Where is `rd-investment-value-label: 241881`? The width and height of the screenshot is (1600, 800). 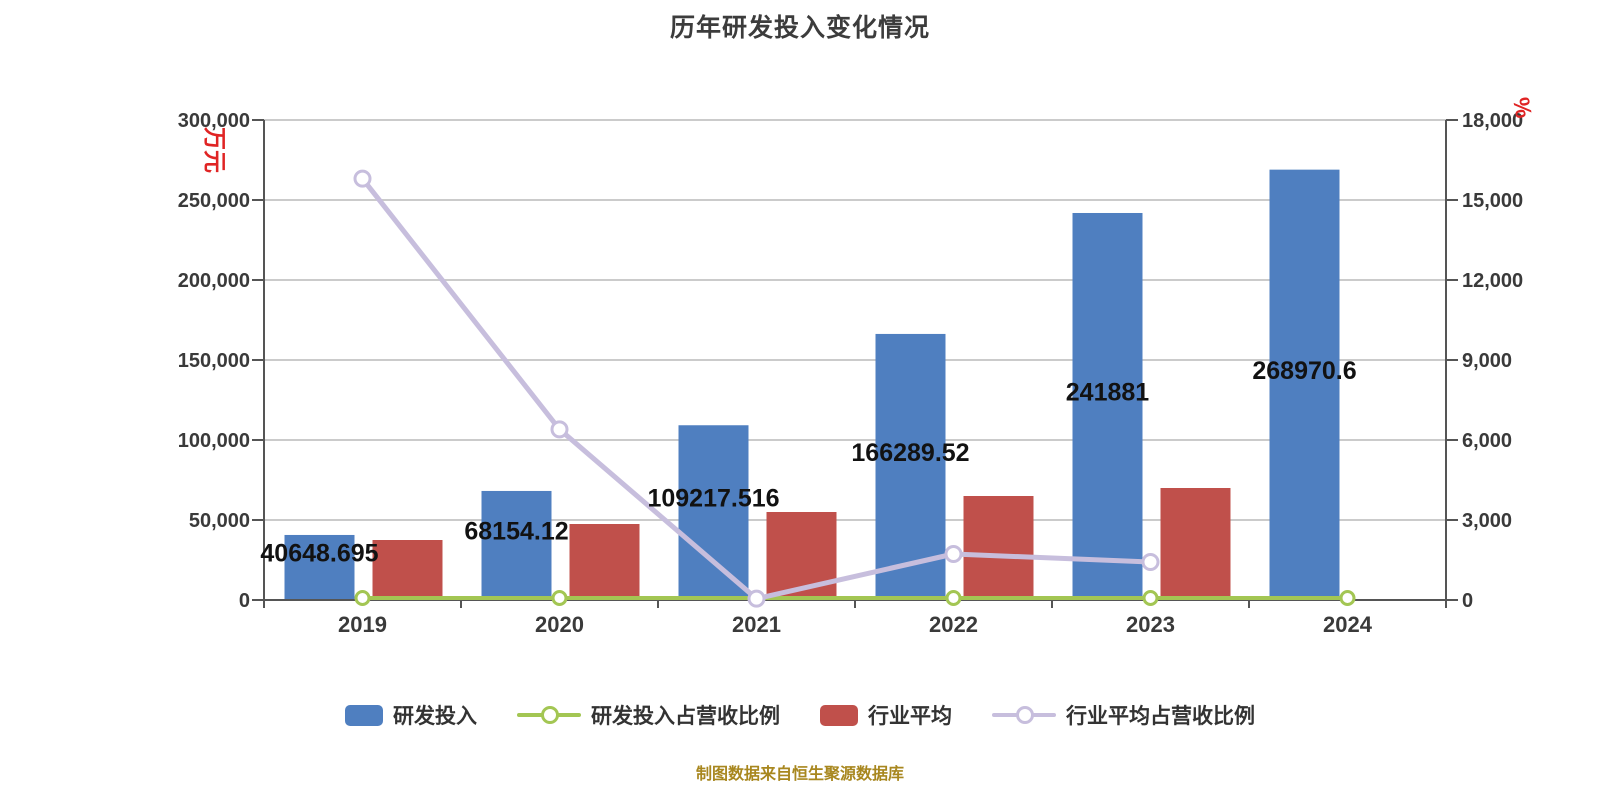
rd-investment-value-label: 241881 is located at coordinates (1108, 392).